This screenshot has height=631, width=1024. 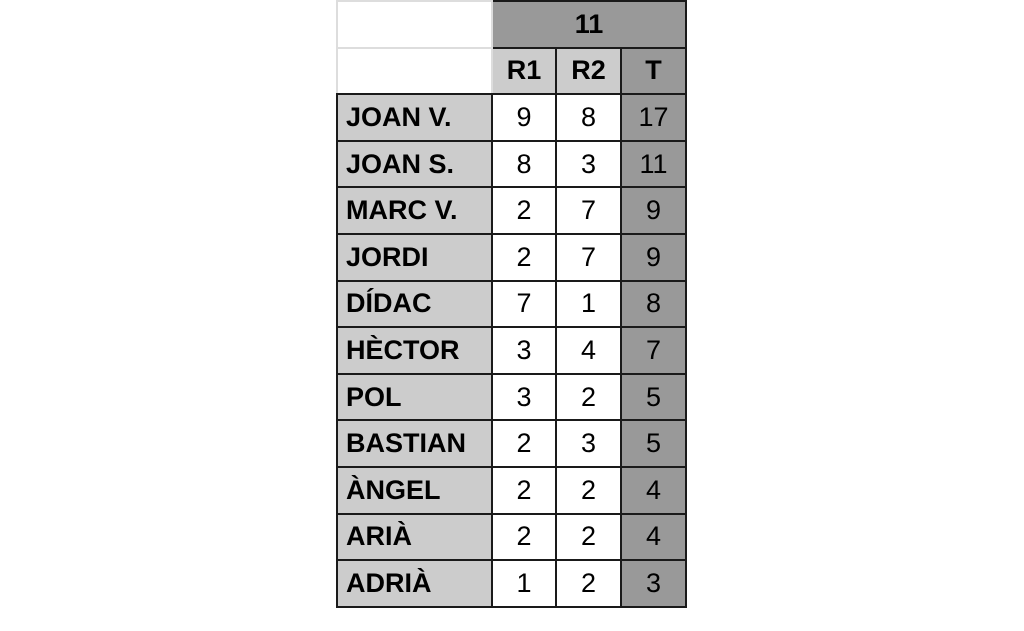 I want to click on player-name: HÈCTOR, so click(x=414, y=350).